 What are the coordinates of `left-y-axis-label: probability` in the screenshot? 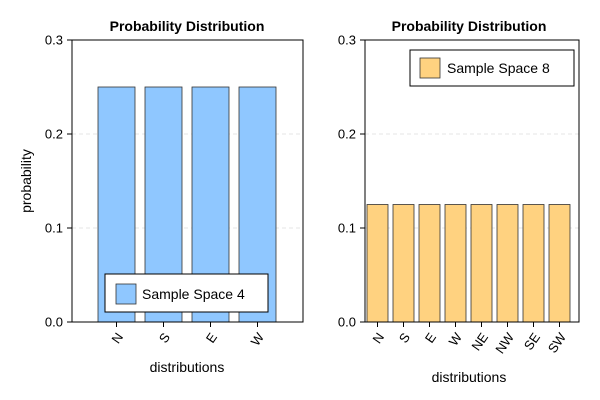 It's located at (26, 181).